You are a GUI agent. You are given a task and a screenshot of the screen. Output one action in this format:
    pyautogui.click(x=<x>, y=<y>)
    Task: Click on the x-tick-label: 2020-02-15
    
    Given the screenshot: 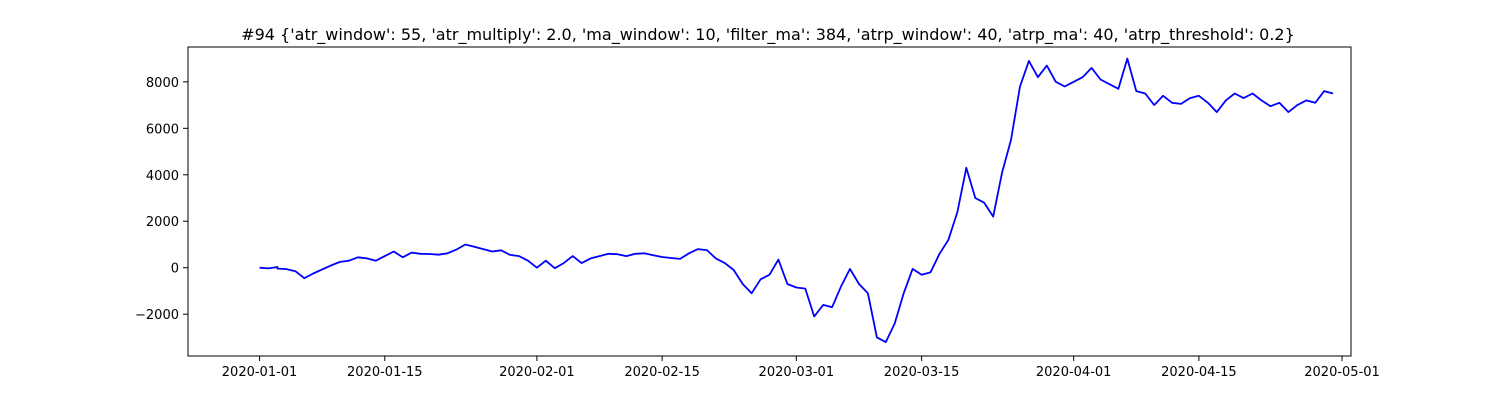 What is the action you would take?
    pyautogui.click(x=662, y=372)
    